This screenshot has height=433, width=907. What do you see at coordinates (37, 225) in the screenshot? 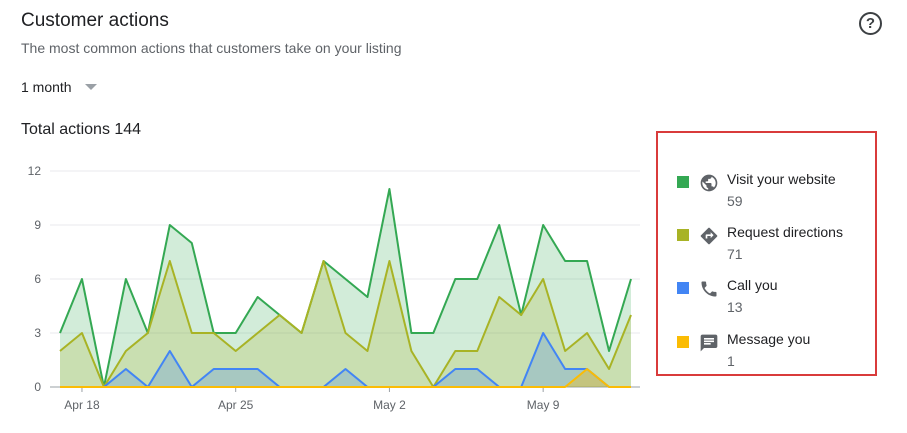
I see `y-tick-label: 9` at bounding box center [37, 225].